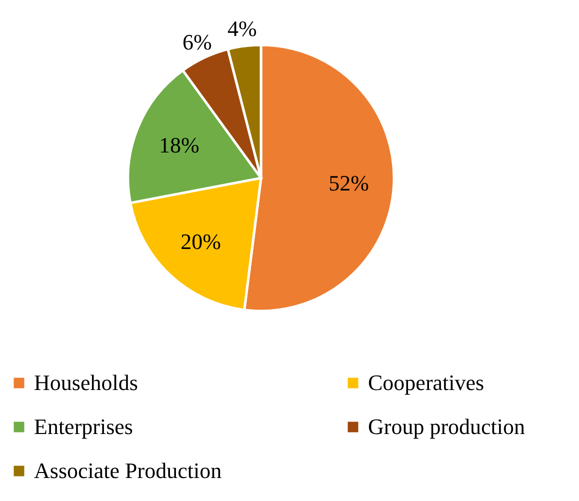 The image size is (579, 501). Describe the element at coordinates (128, 470) in the screenshot. I see `legend-label: Associate Production` at that location.